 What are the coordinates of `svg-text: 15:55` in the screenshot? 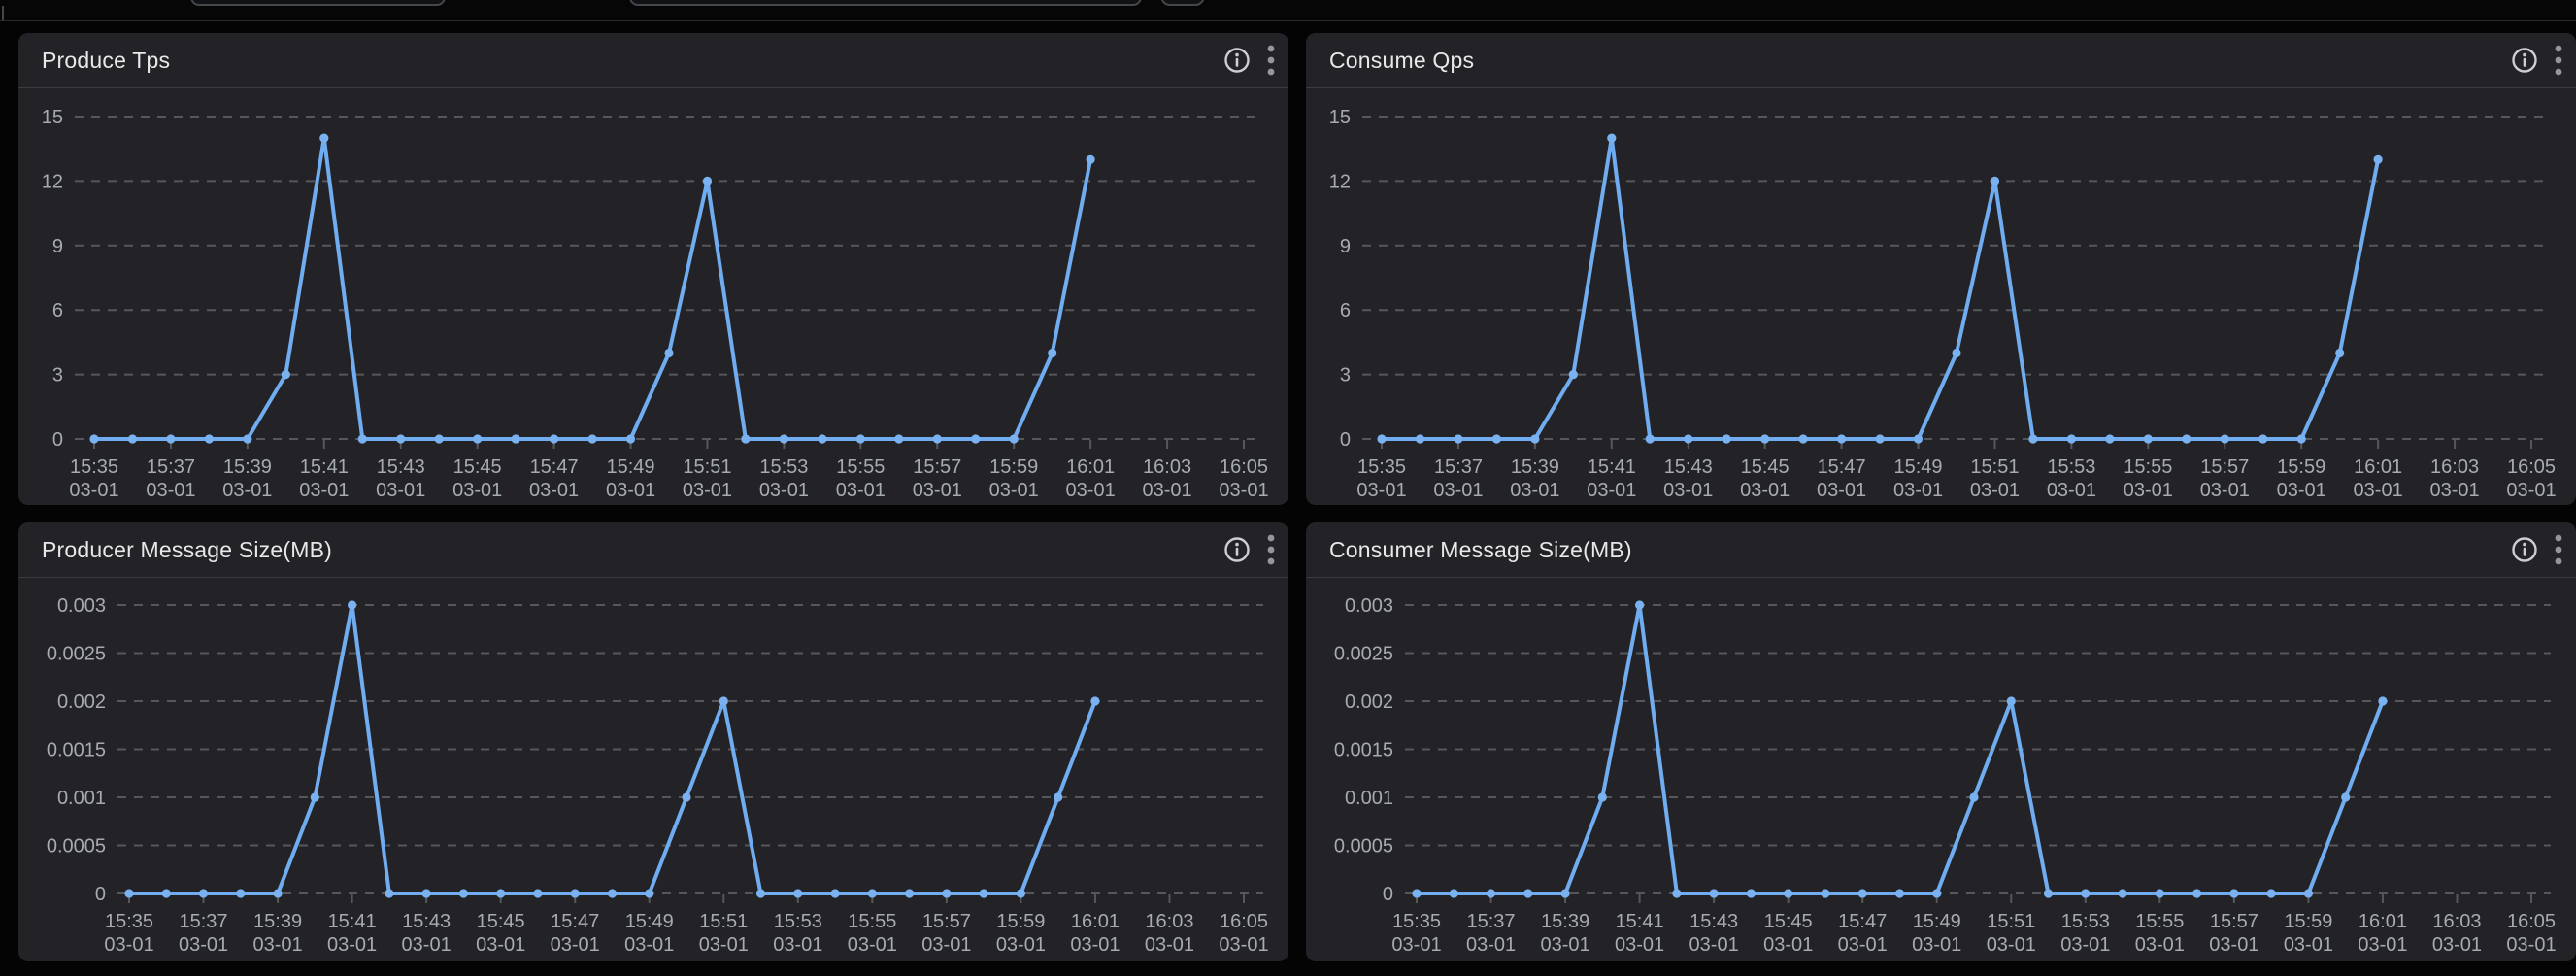 It's located at (872, 921).